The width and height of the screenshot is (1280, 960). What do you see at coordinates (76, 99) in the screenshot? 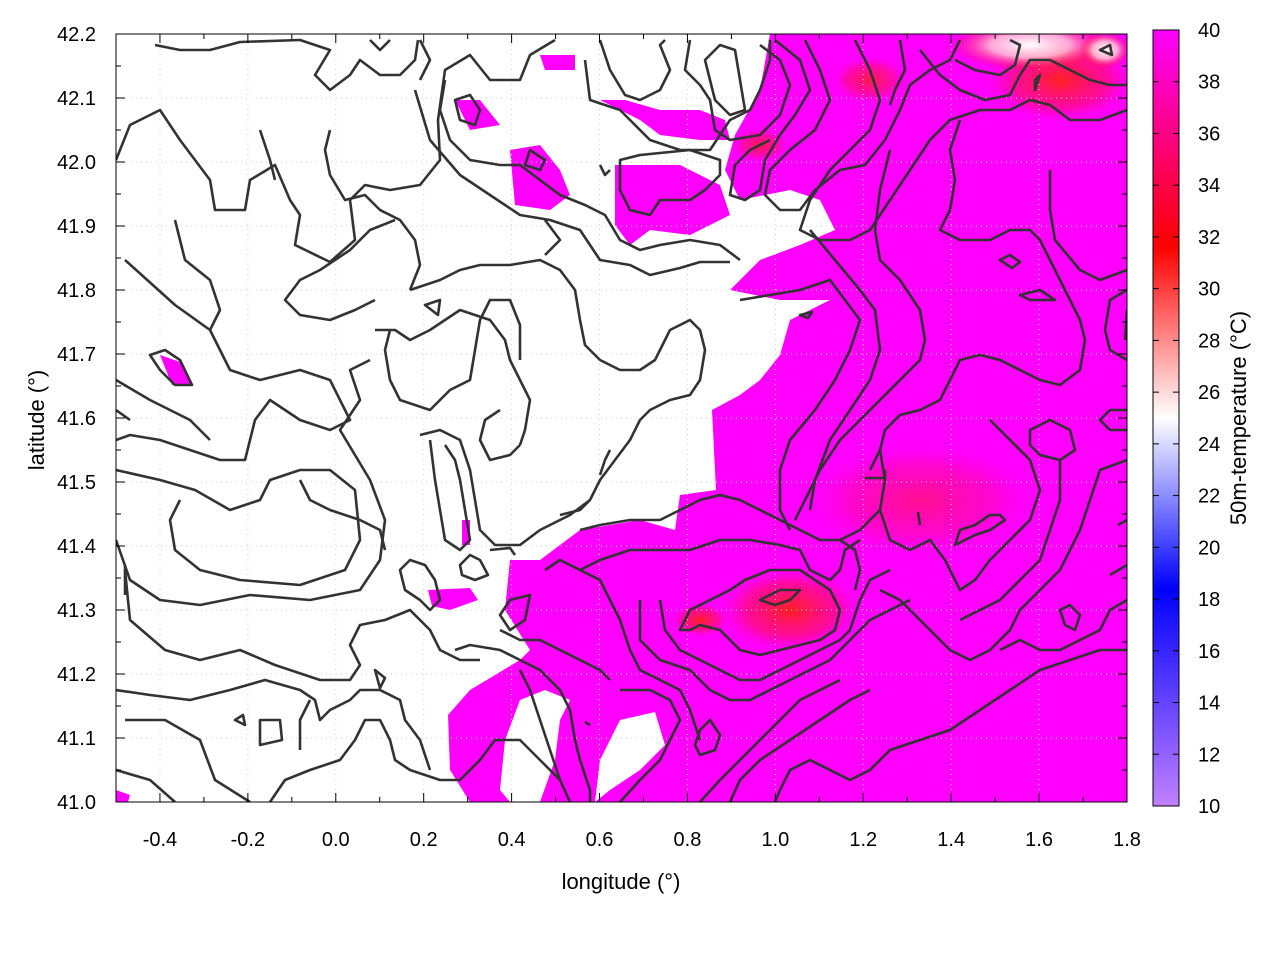
I see `y-tick-label: 42.1` at bounding box center [76, 99].